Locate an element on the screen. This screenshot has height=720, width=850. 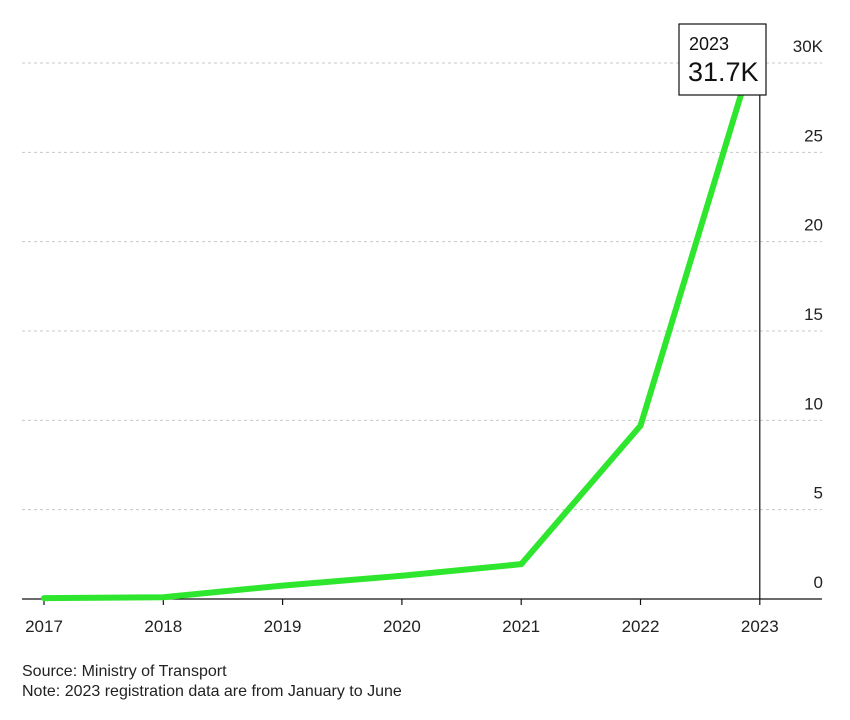
value-callout: 2023 31.7K is located at coordinates (722, 59).